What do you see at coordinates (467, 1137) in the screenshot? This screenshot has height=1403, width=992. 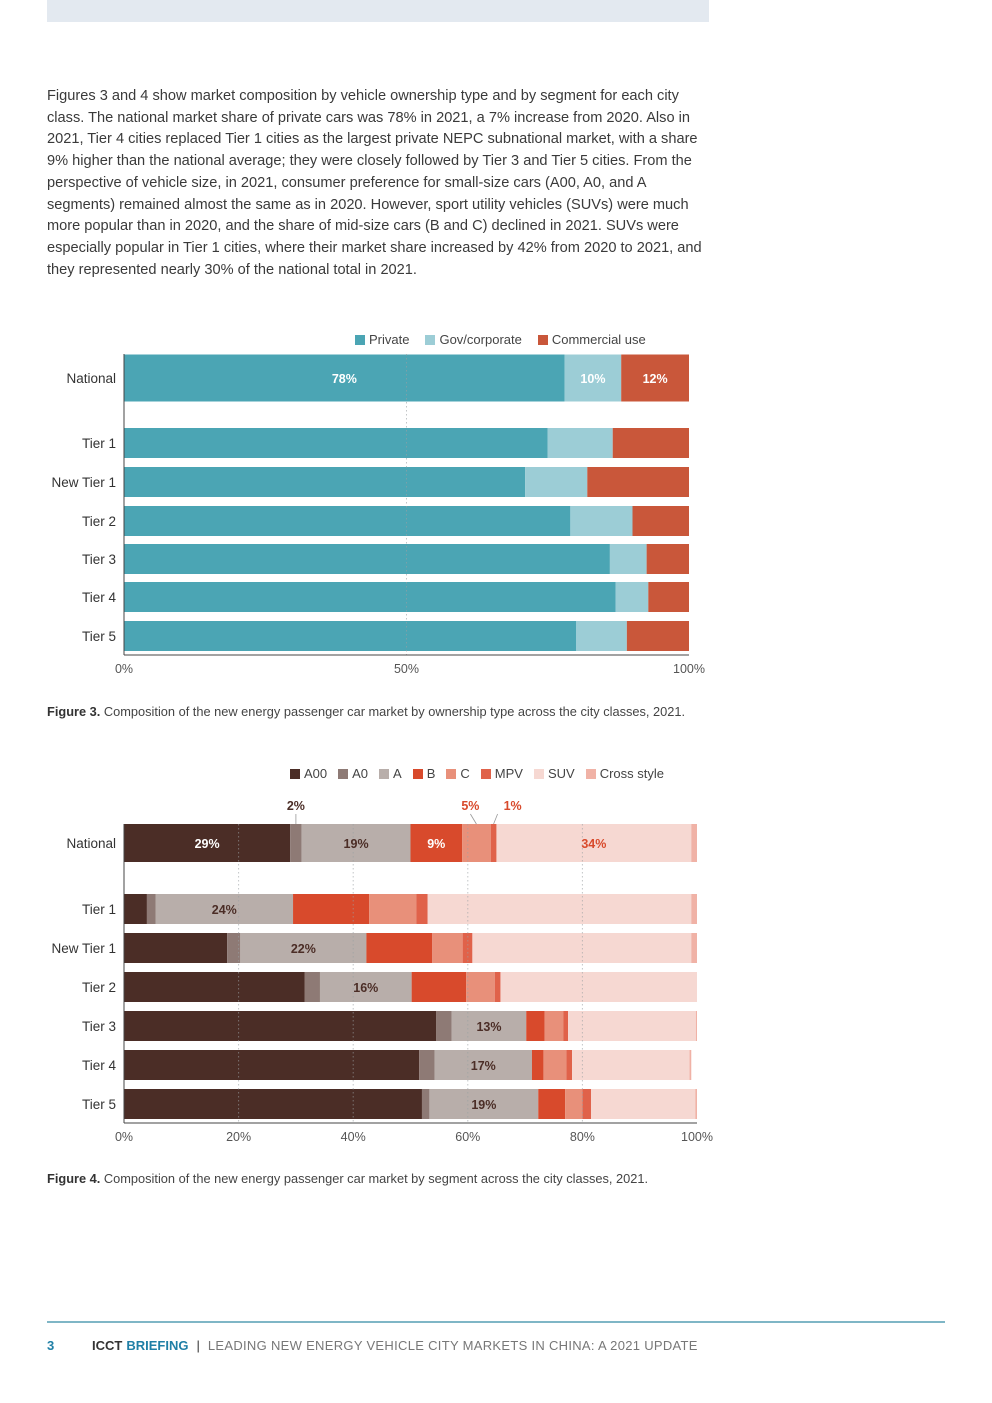 I see `x-tick-label: 60%` at bounding box center [467, 1137].